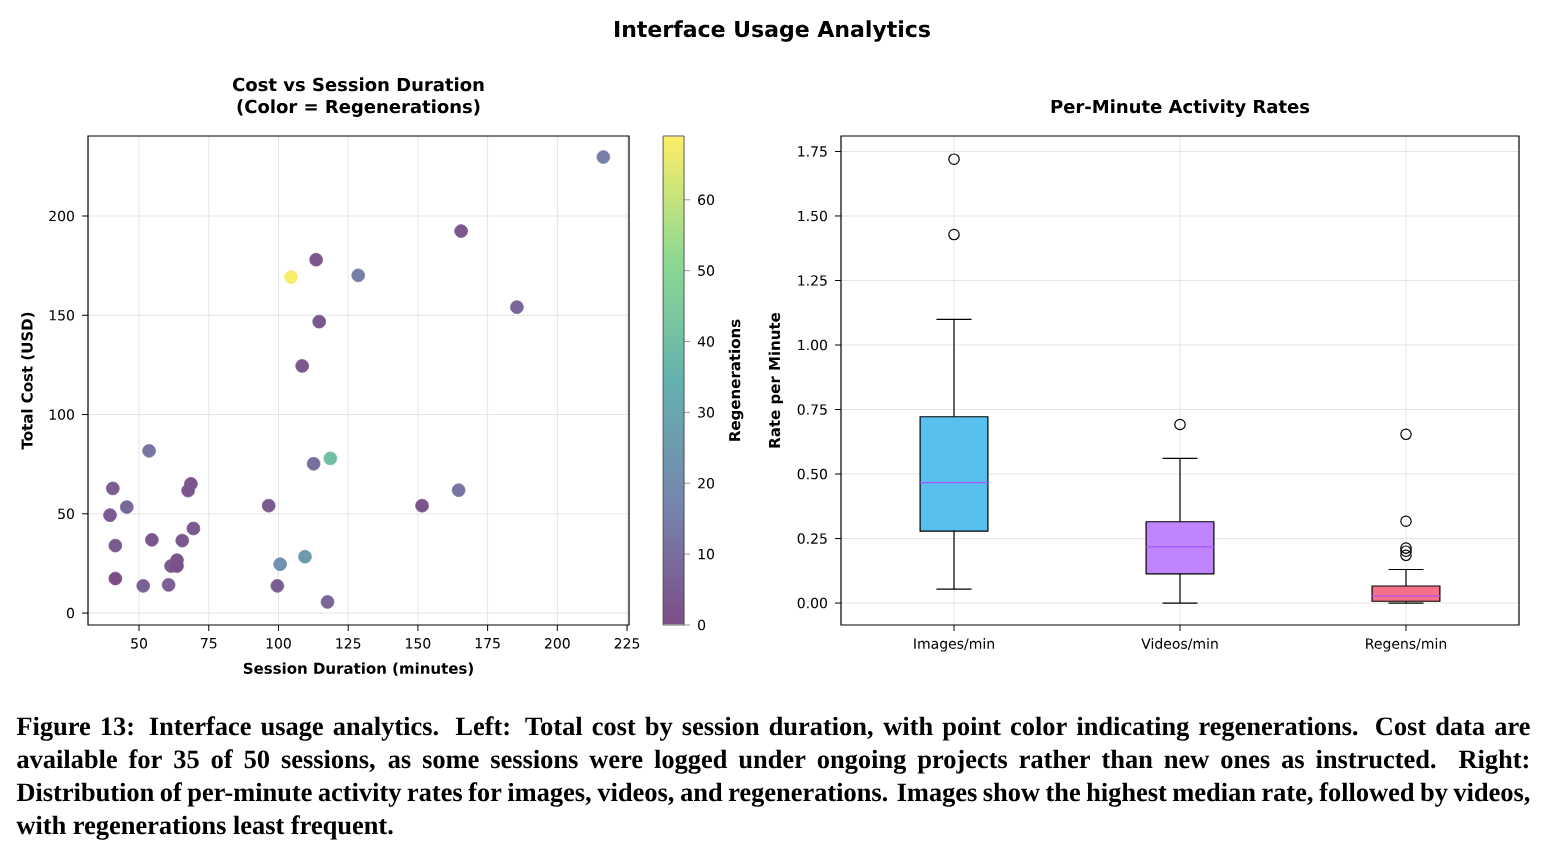 This screenshot has width=1549, height=862. I want to click on y-tick-label: 1.75, so click(812, 151).